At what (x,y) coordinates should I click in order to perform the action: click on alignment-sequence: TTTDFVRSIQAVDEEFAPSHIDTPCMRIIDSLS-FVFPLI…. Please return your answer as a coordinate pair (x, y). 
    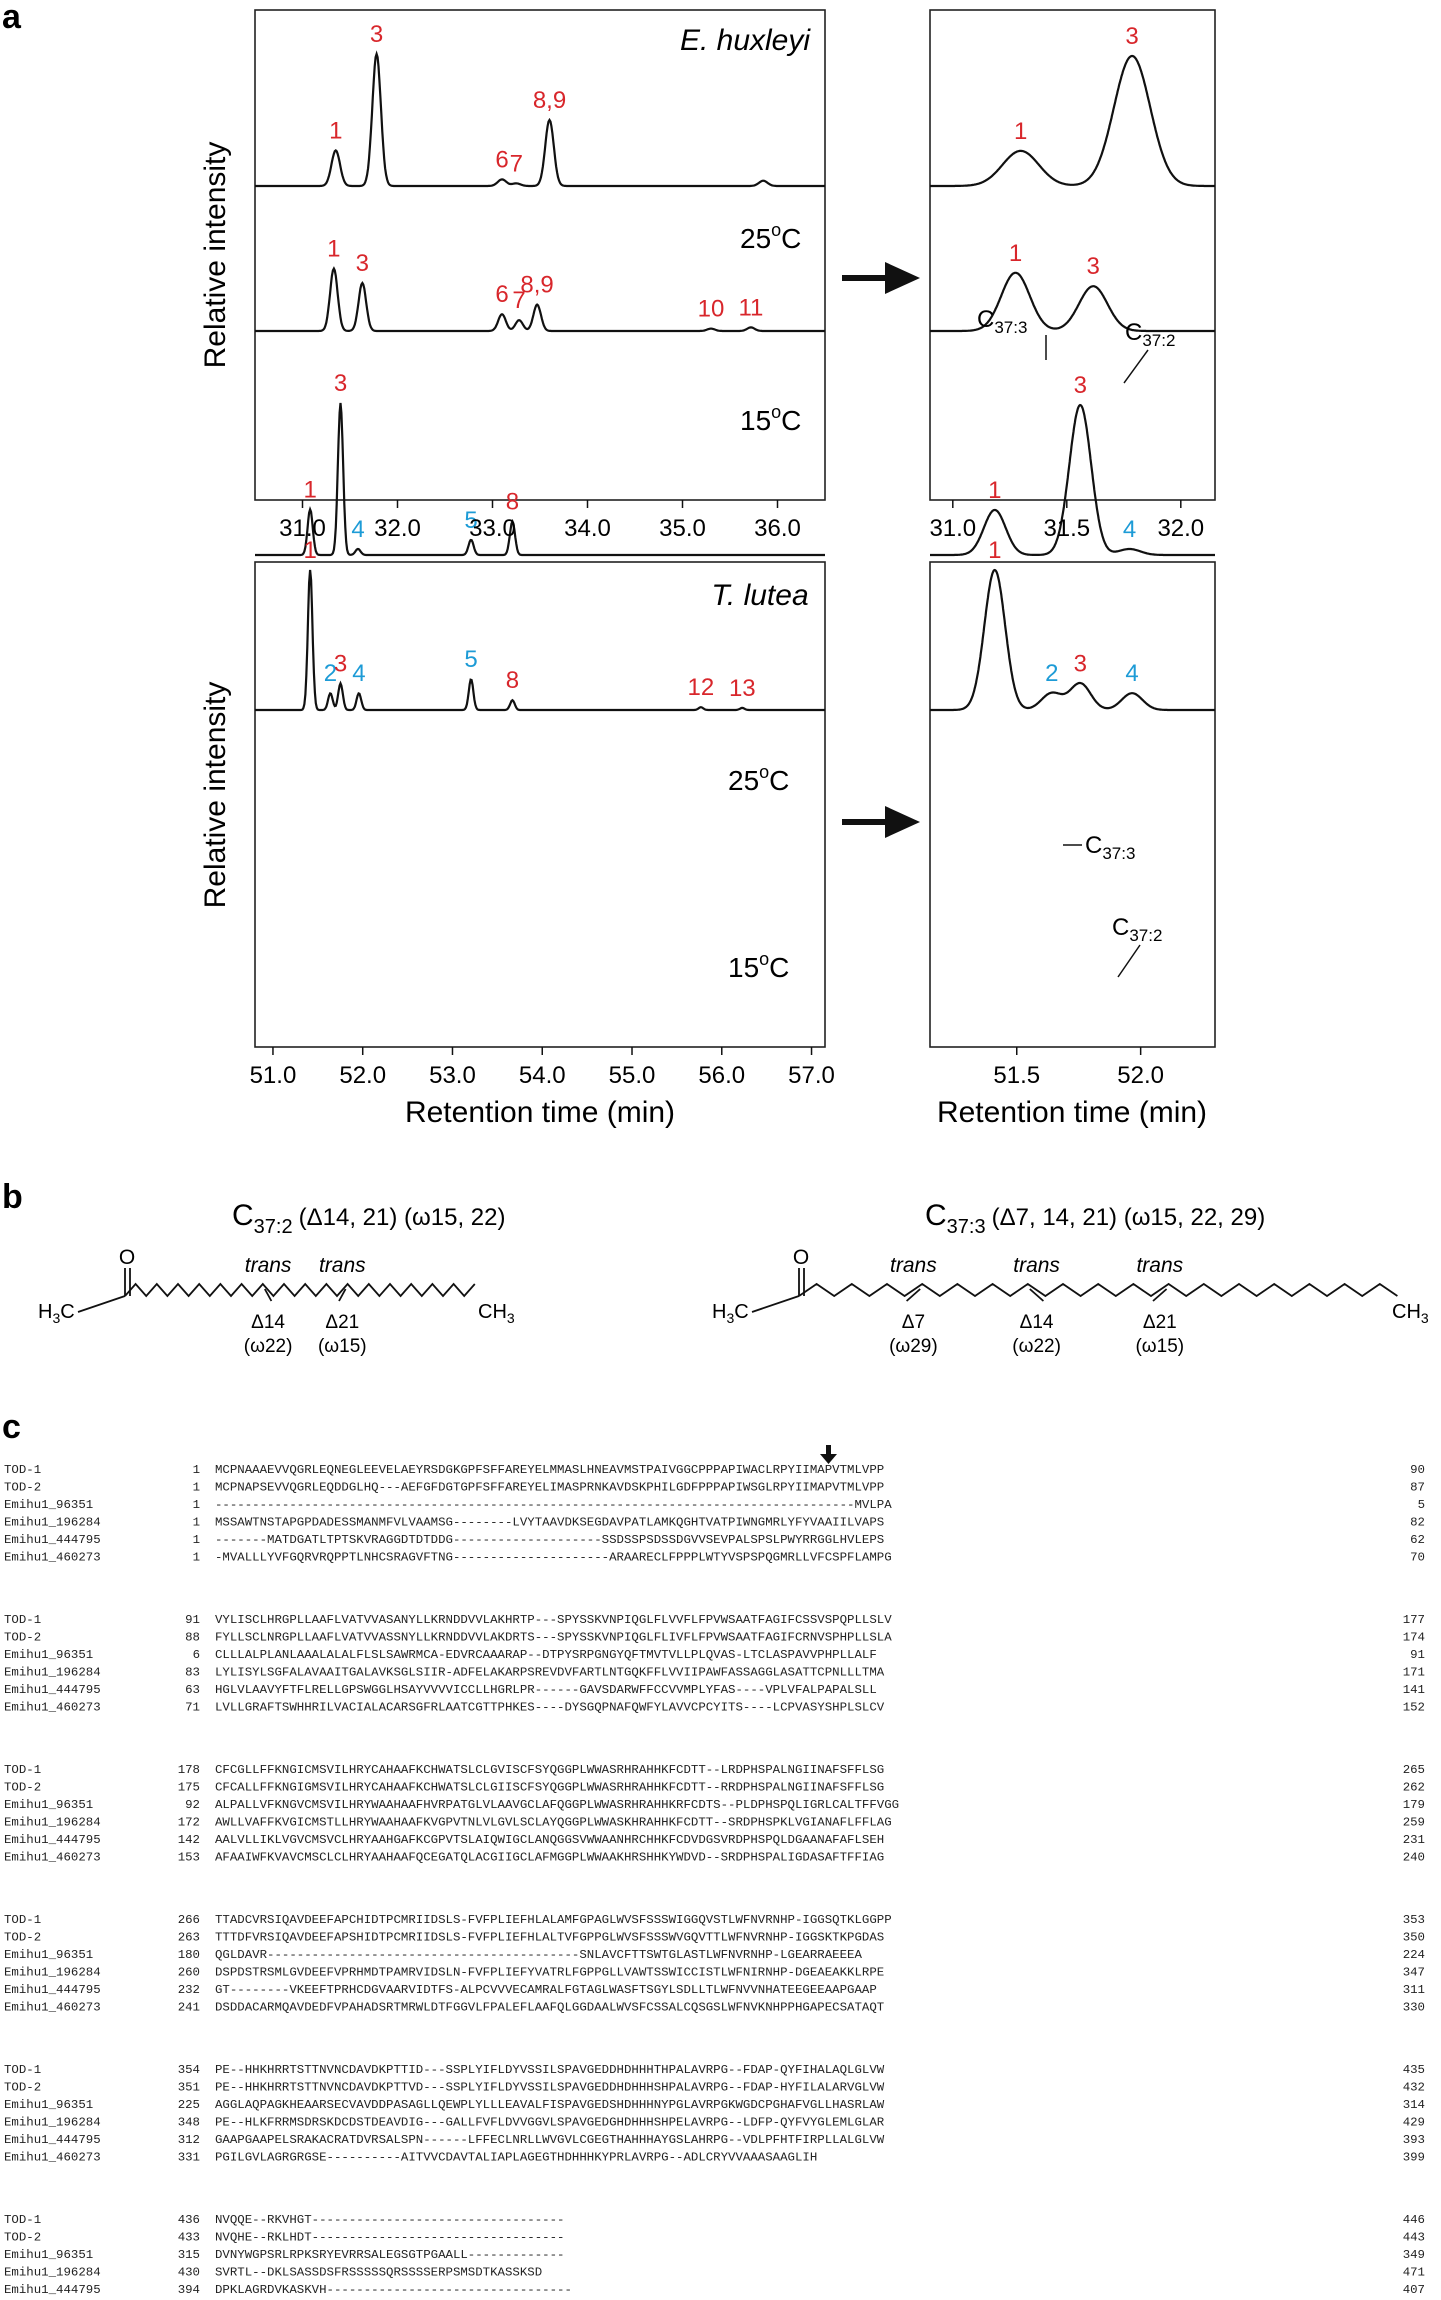
    Looking at the image, I should click on (549, 1938).